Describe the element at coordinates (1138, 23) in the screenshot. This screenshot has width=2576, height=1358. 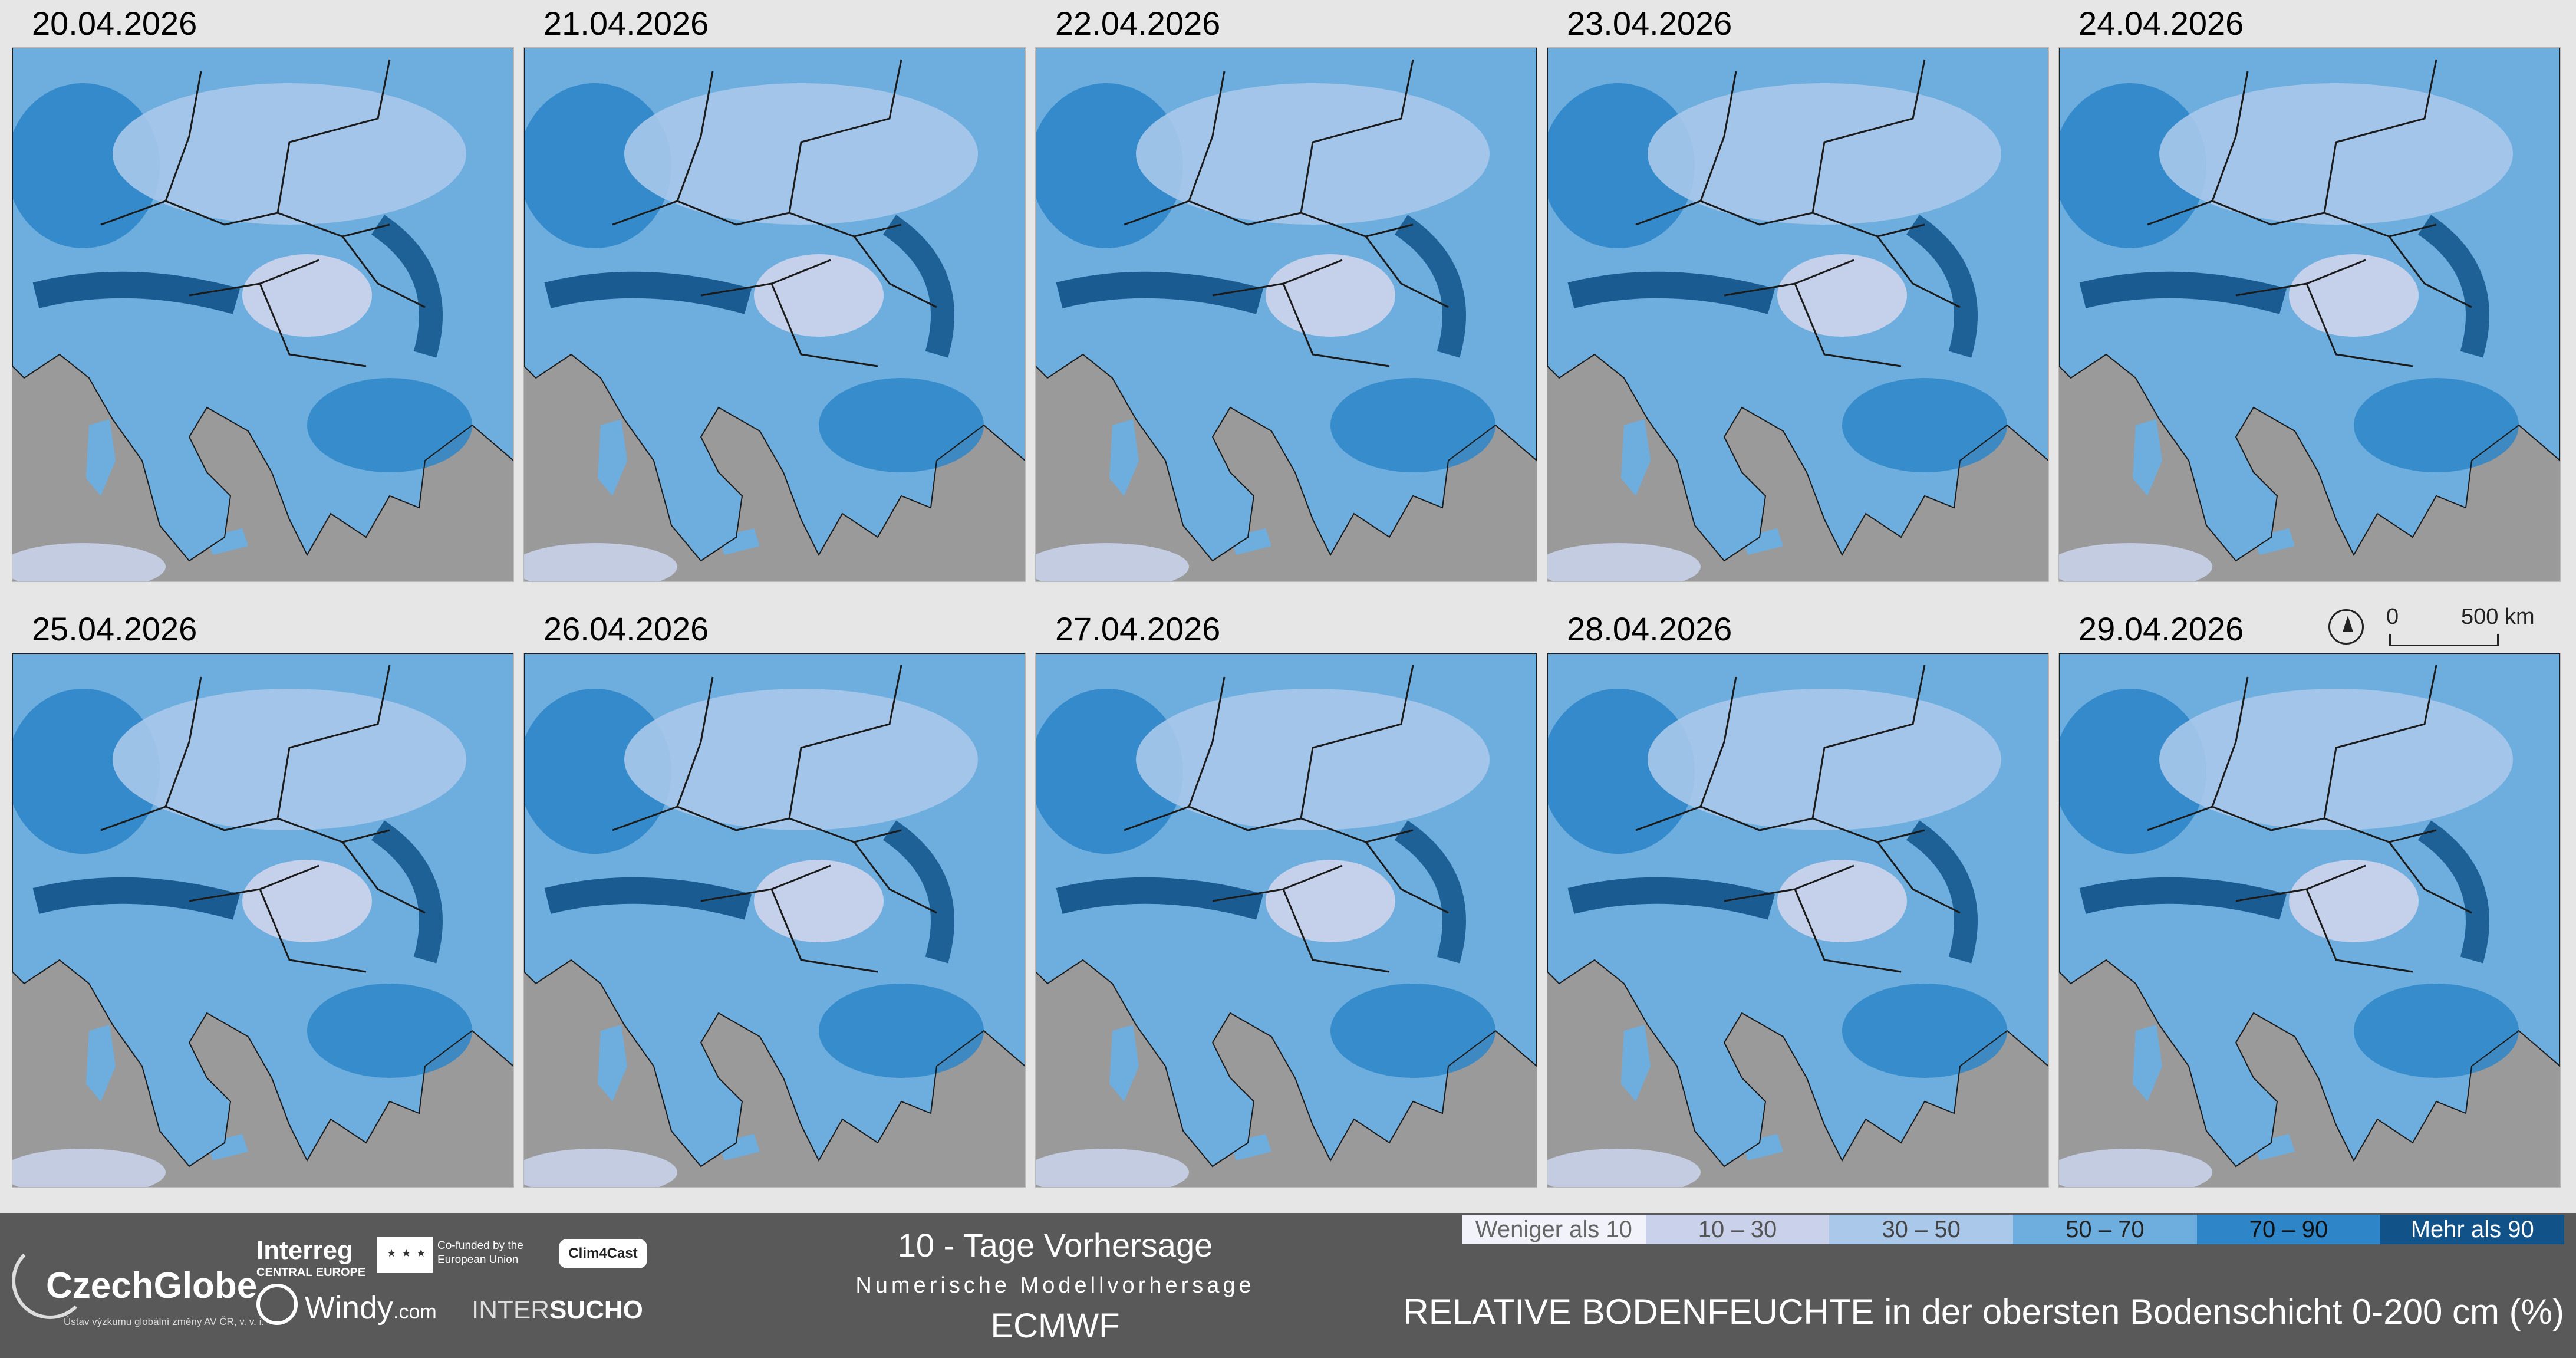
I see `panel-date: 22.04.2026` at that location.